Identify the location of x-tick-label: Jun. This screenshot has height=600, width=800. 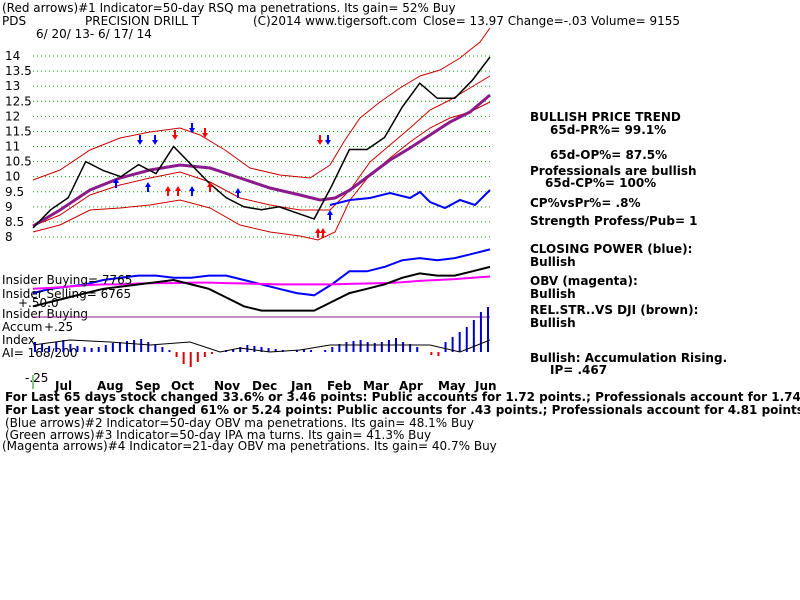
(485, 386).